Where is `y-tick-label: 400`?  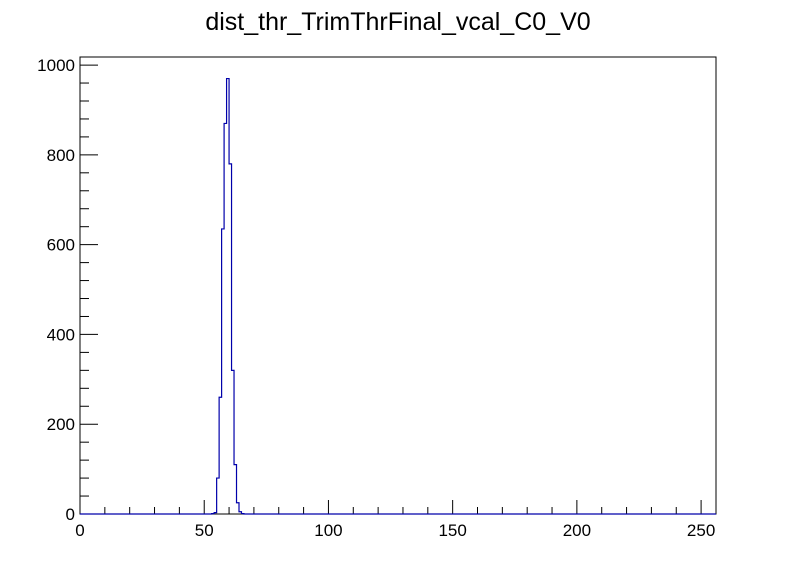 y-tick-label: 400 is located at coordinates (61, 334).